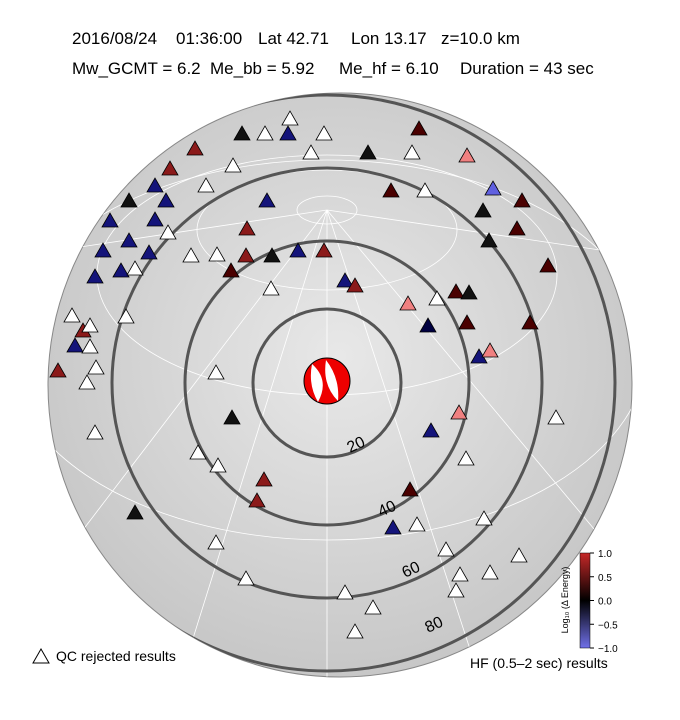  Describe the element at coordinates (389, 68) in the screenshot. I see `me-hf: Me_hf = 6.10` at that location.